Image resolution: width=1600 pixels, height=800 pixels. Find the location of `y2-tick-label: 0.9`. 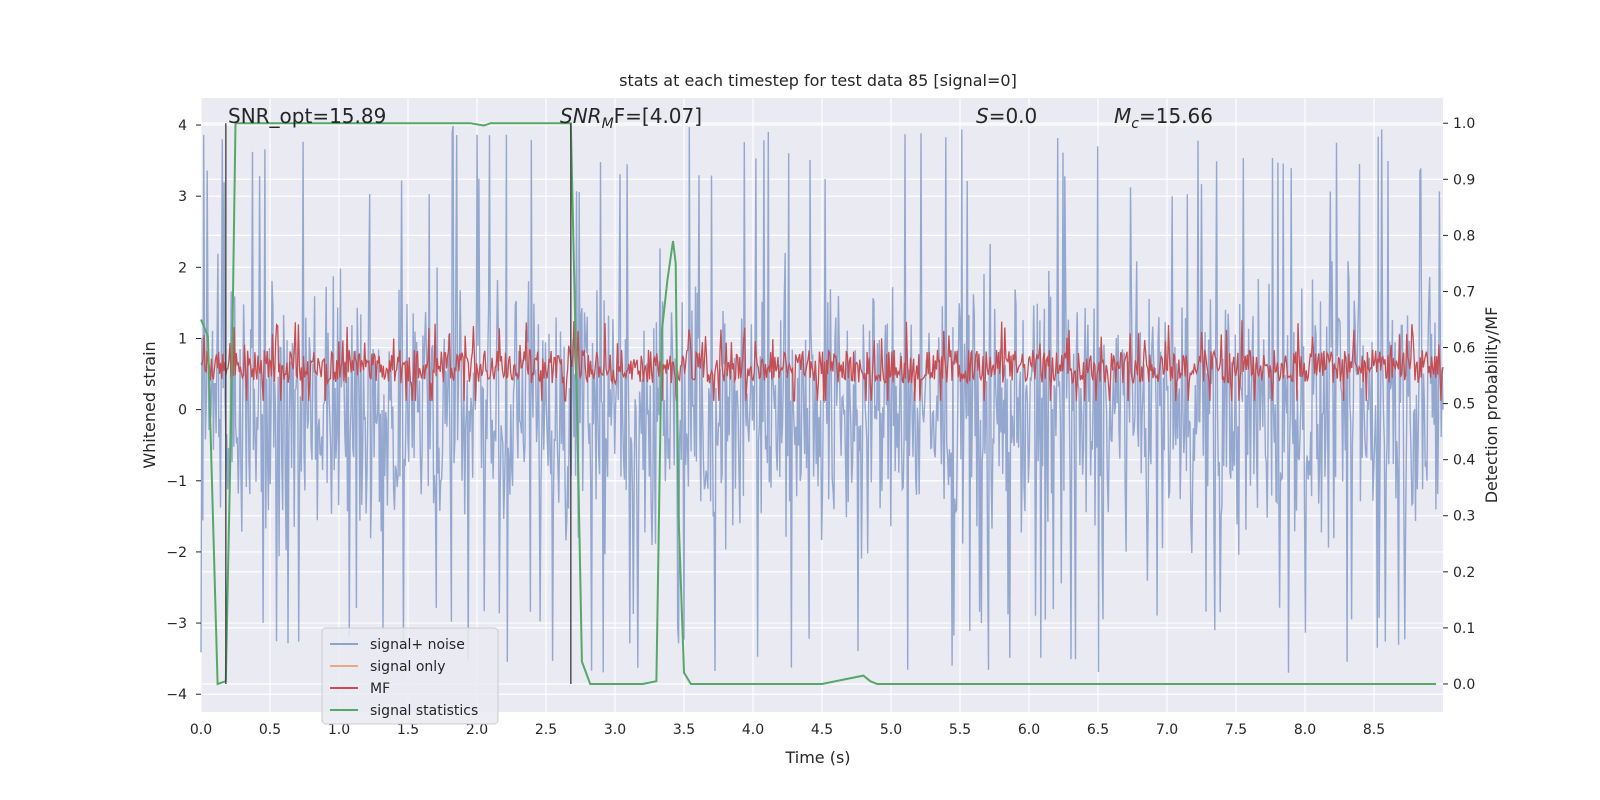

y2-tick-label: 0.9 is located at coordinates (1464, 180).